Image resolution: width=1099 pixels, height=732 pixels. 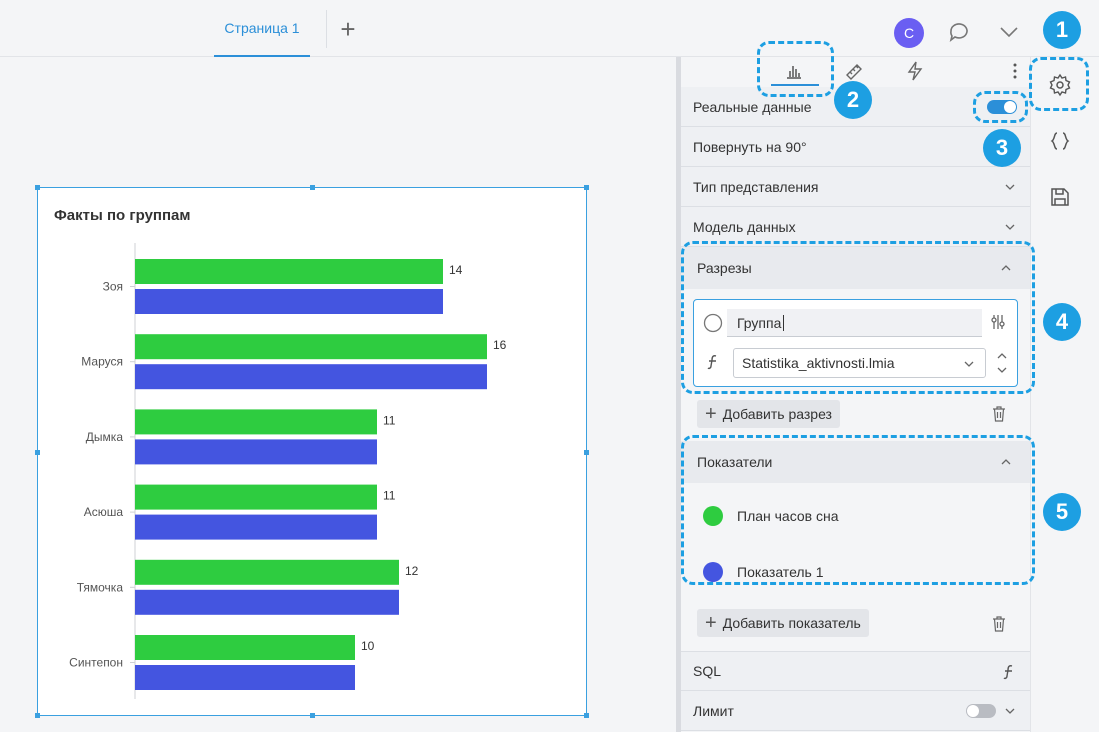 I want to click on data-model-label: Модель данных, so click(x=744, y=226).